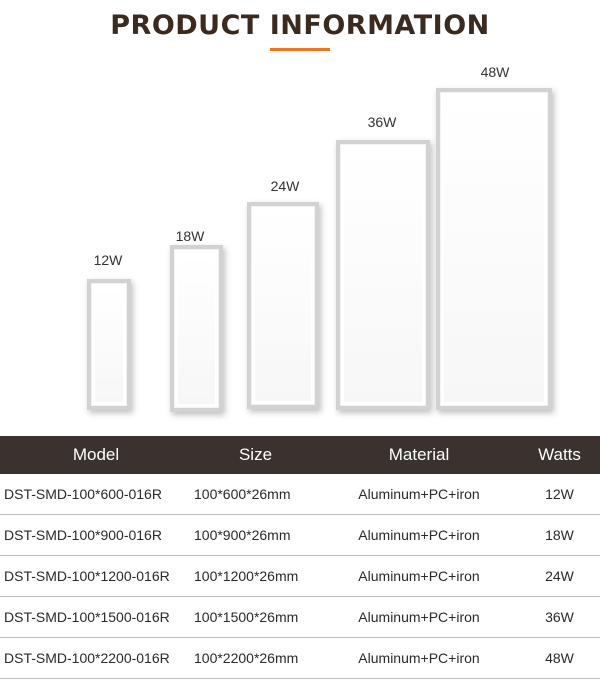  Describe the element at coordinates (255, 617) in the screenshot. I see `cell-size: 100*1500*26mm` at that location.